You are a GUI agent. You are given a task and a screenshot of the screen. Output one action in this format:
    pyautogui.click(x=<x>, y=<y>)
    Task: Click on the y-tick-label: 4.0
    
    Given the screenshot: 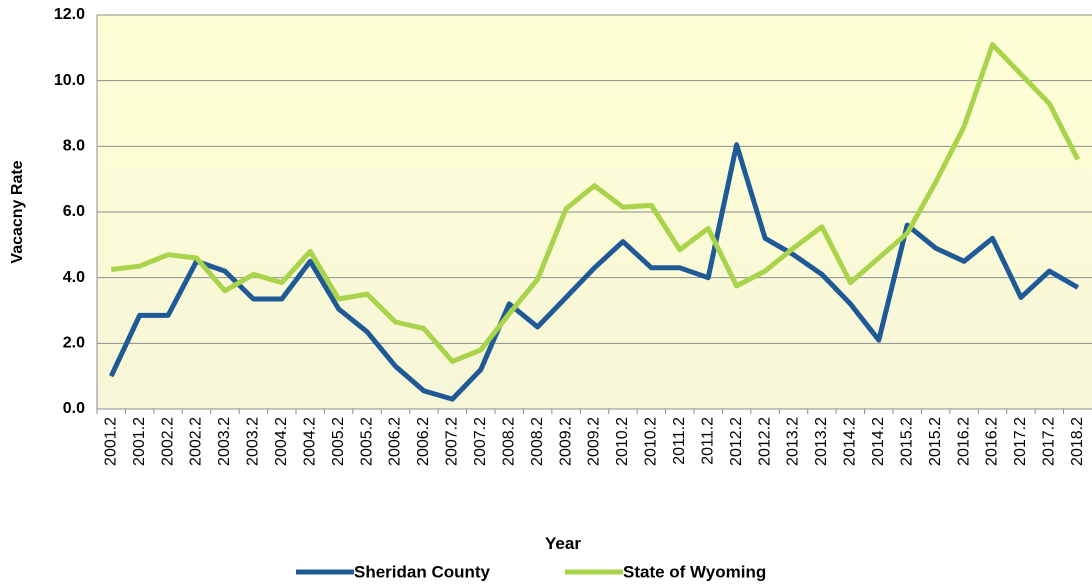 What is the action you would take?
    pyautogui.click(x=74, y=277)
    